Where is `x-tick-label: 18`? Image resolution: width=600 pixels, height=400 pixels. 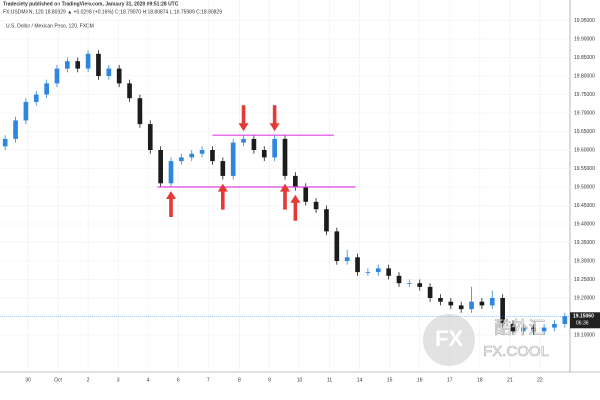
x-tick-label: 18 is located at coordinates (480, 380).